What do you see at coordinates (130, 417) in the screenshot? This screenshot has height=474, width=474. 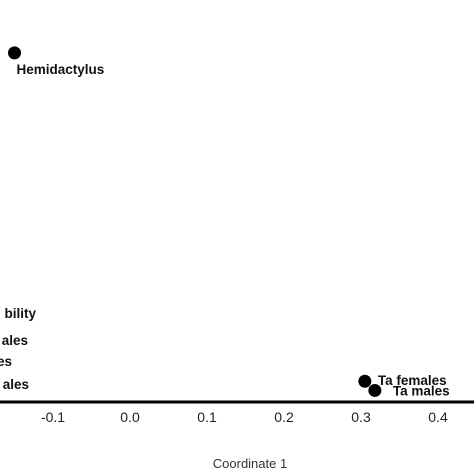 I see `x-tick-label: 0.0` at bounding box center [130, 417].